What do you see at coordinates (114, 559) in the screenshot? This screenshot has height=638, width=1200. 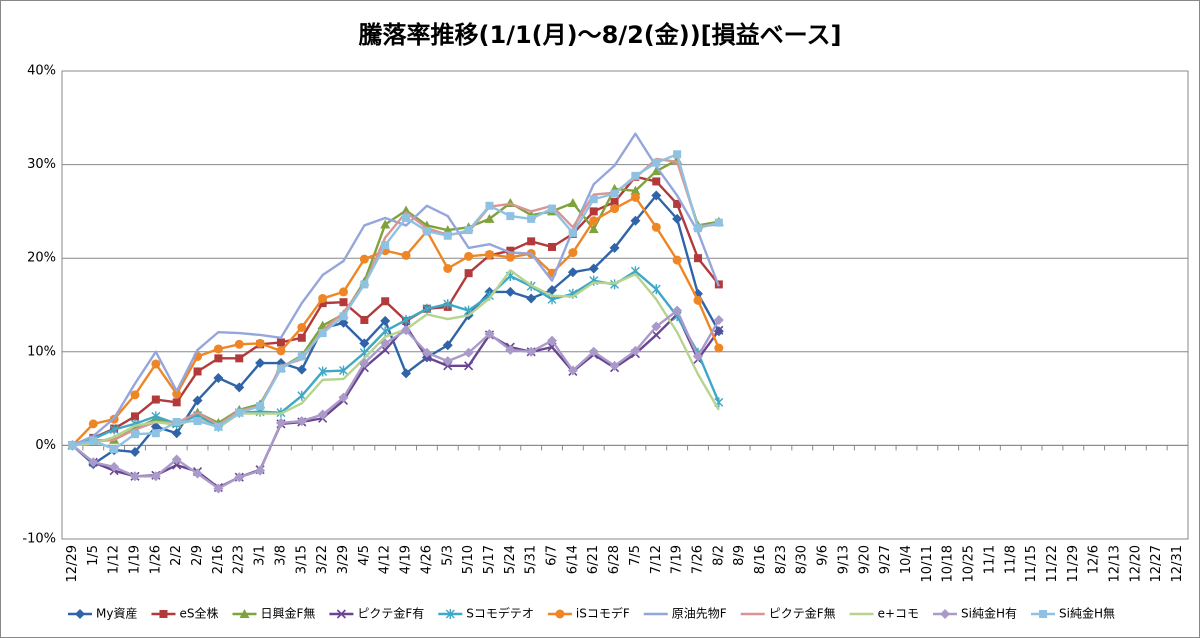 I see `x-tick-label: 1/12` at bounding box center [114, 559].